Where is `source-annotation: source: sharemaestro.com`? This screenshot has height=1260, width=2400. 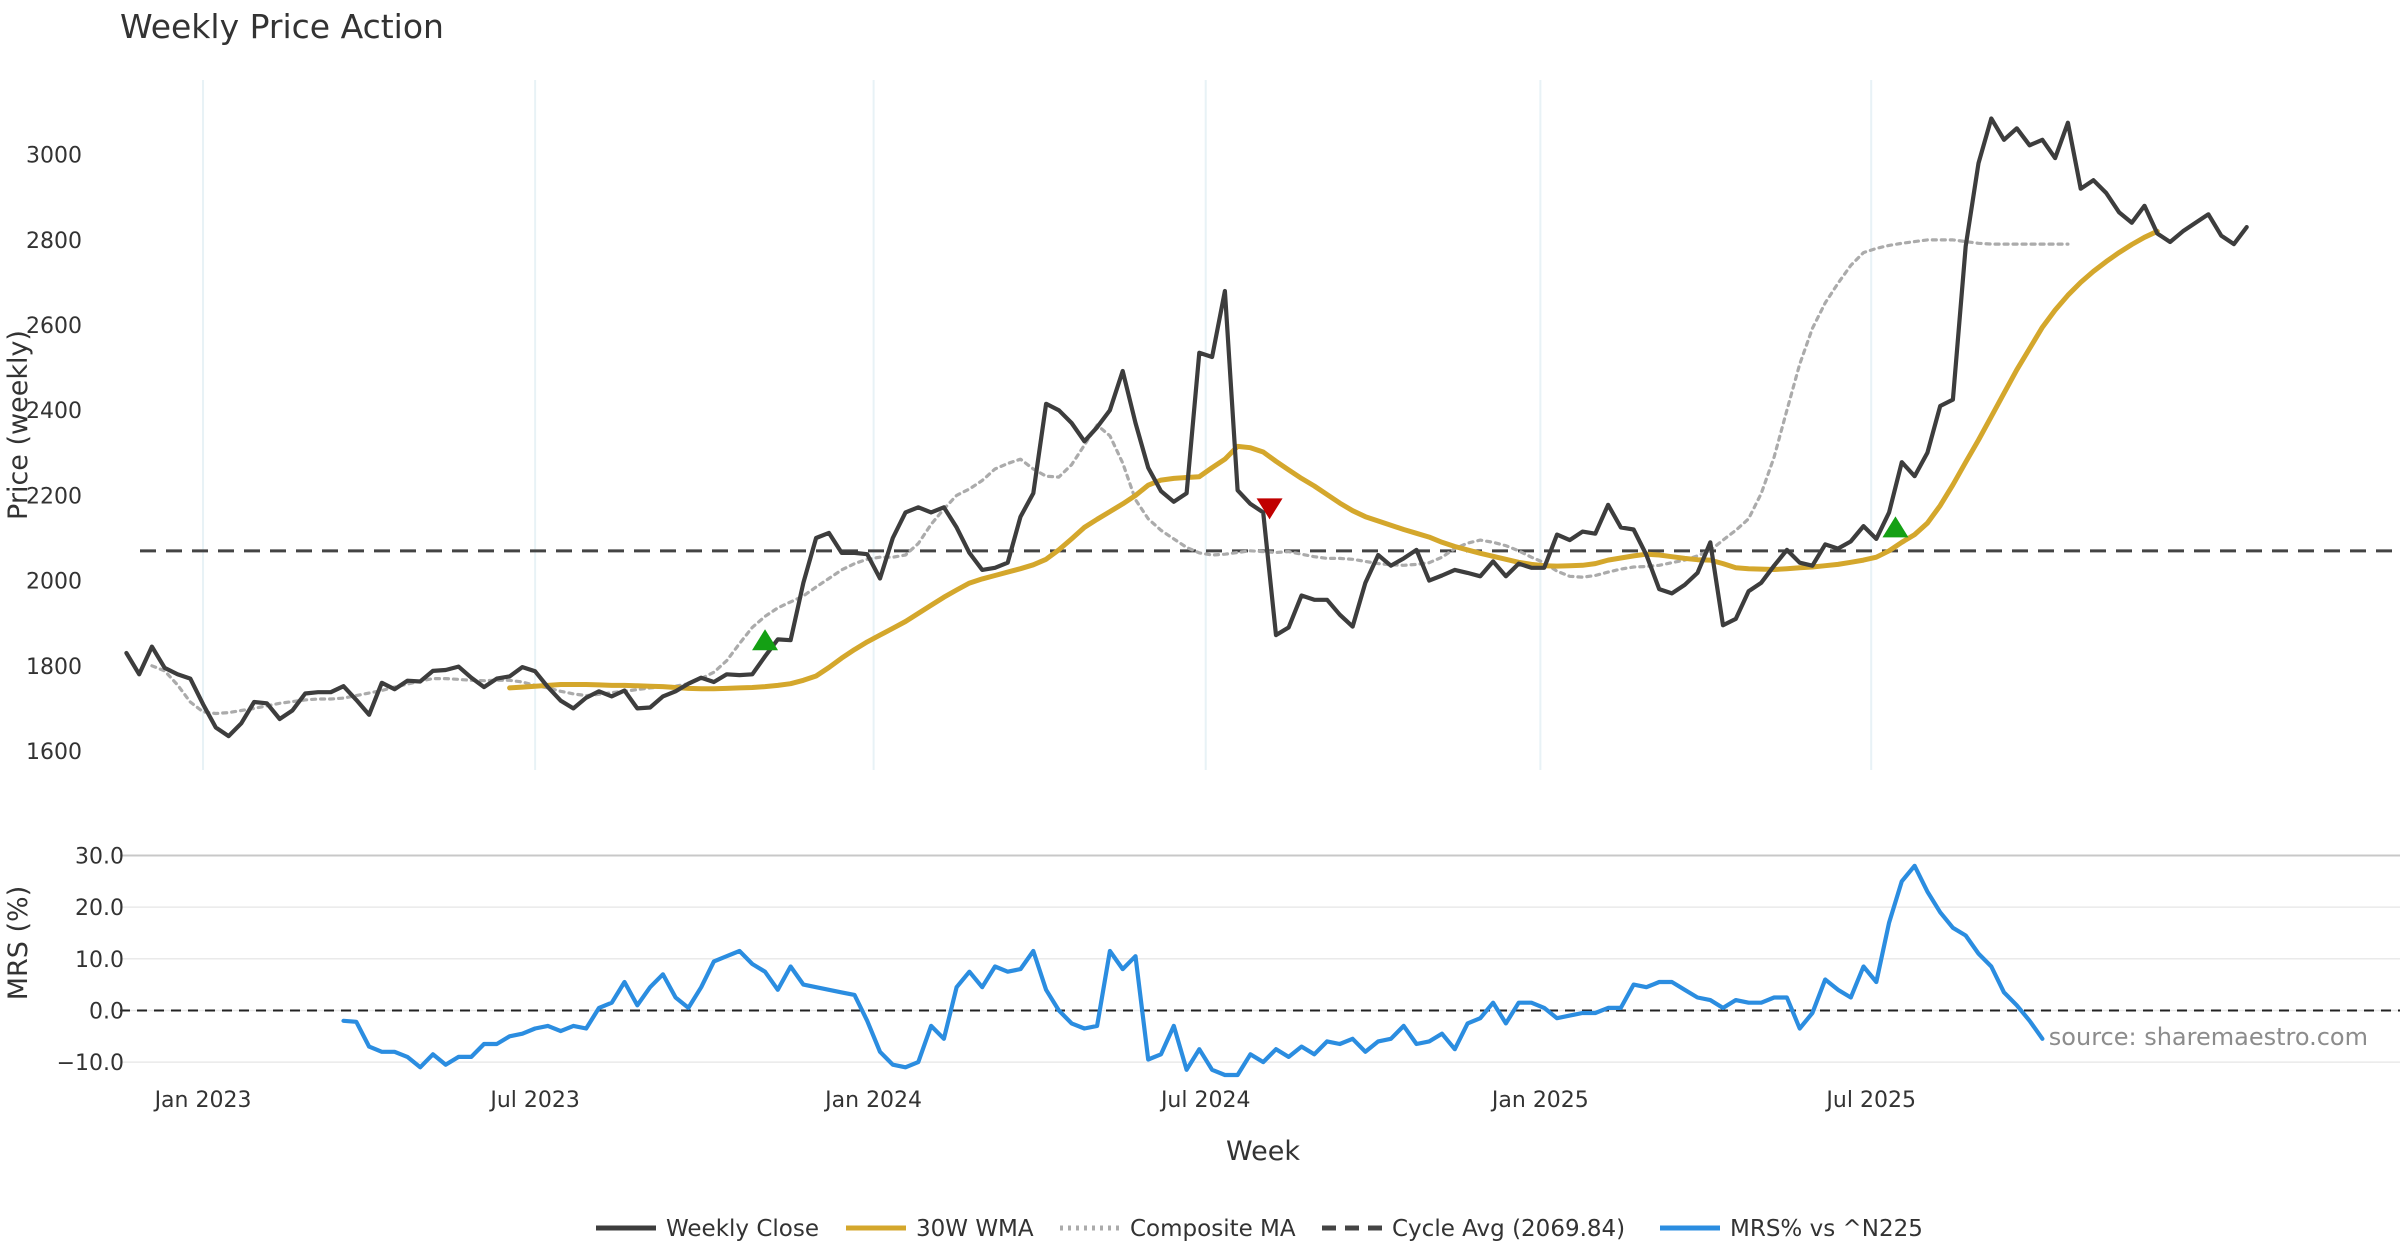 source-annotation: source: sharemaestro.com is located at coordinates (2208, 1037).